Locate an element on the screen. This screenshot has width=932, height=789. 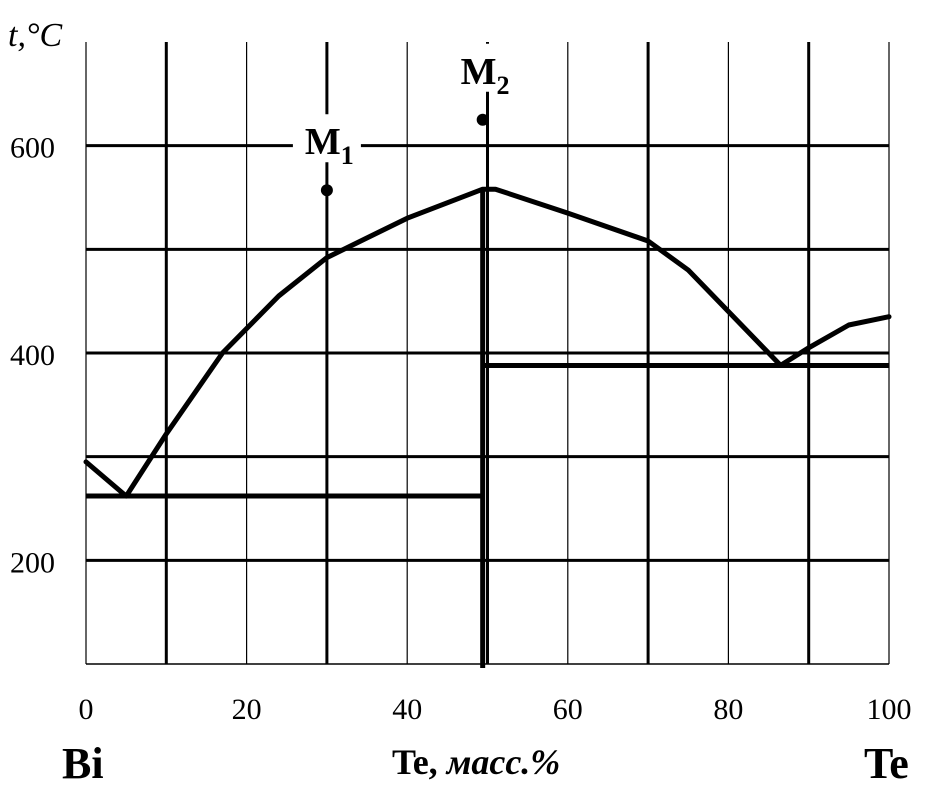
y-axis-label: t,°C is located at coordinates (35, 35).